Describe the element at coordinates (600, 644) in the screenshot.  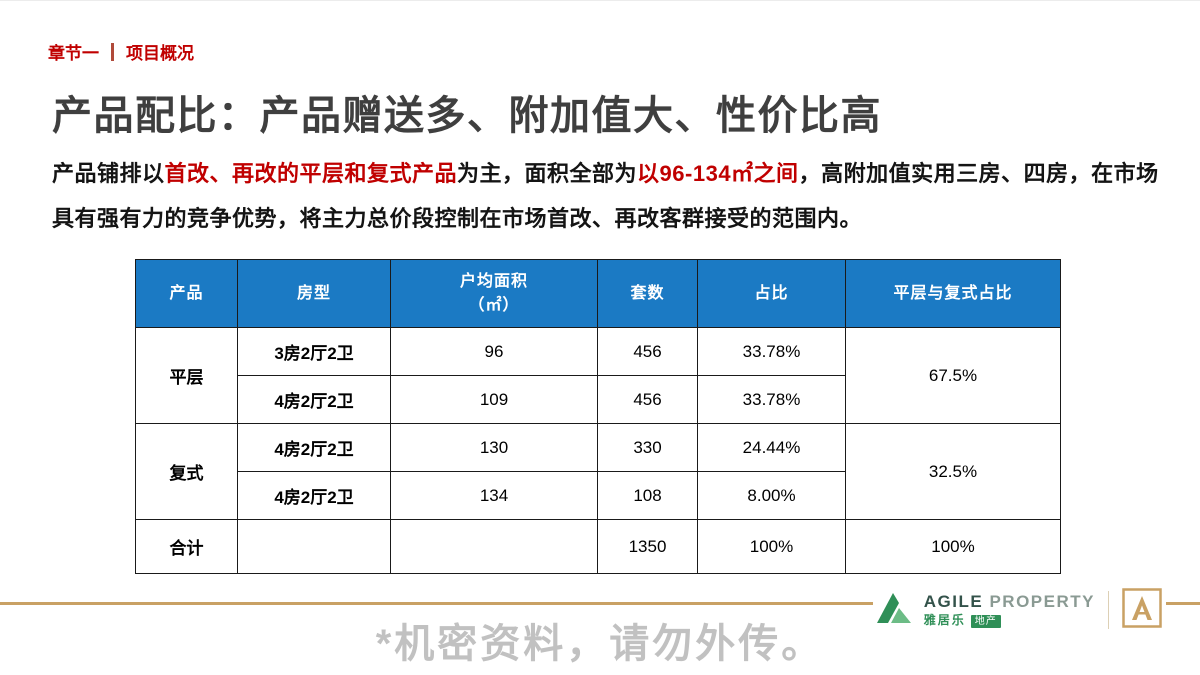
I see `confidential-watermark: *机密资料，请勿外传。` at that location.